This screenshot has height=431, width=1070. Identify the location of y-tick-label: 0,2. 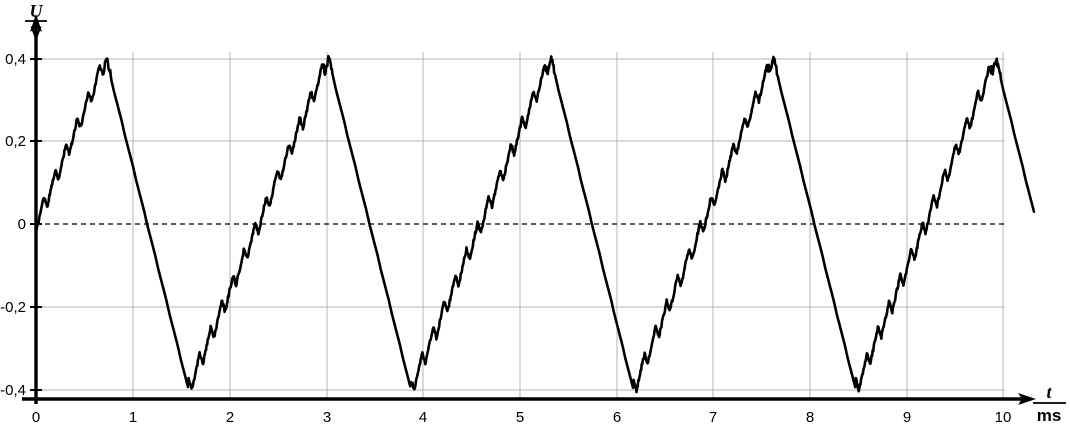
(15, 141).